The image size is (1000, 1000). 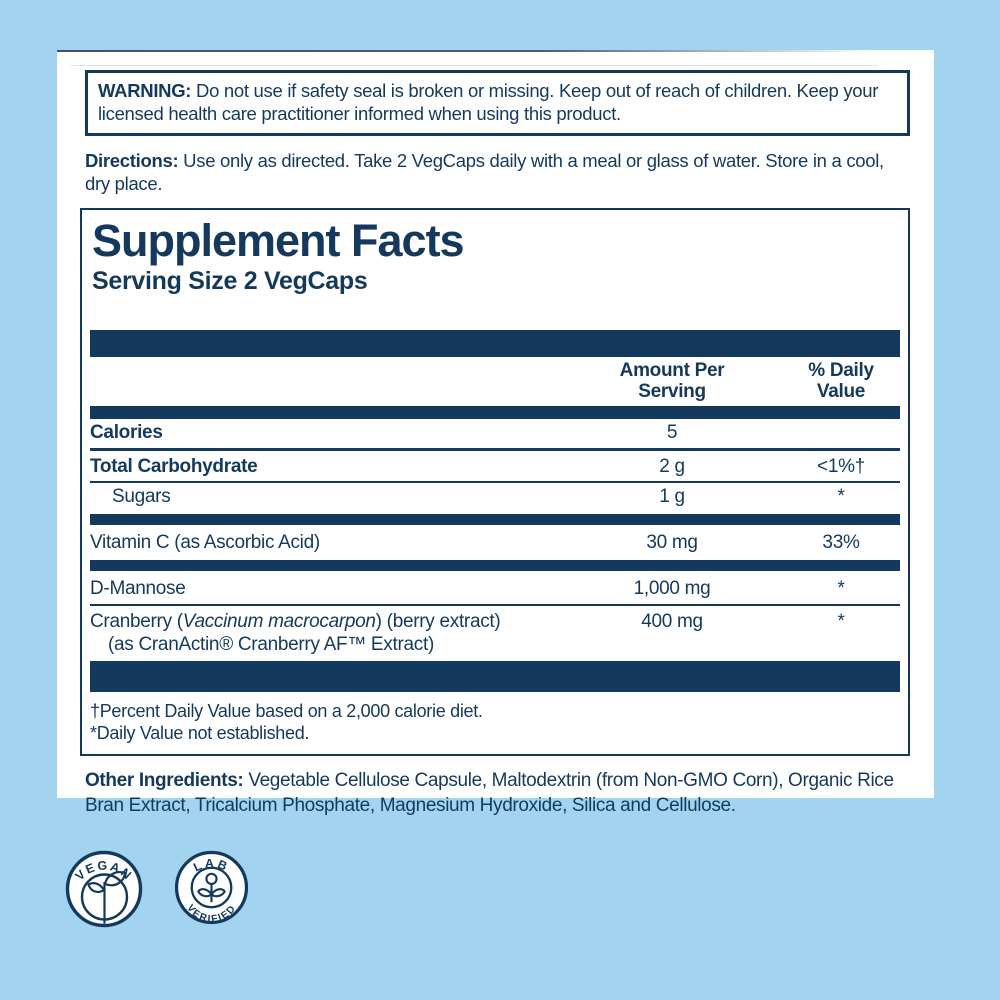 What do you see at coordinates (157, 889) in the screenshot?
I see `certification-badges: VEGAN LAB VERIFIED` at bounding box center [157, 889].